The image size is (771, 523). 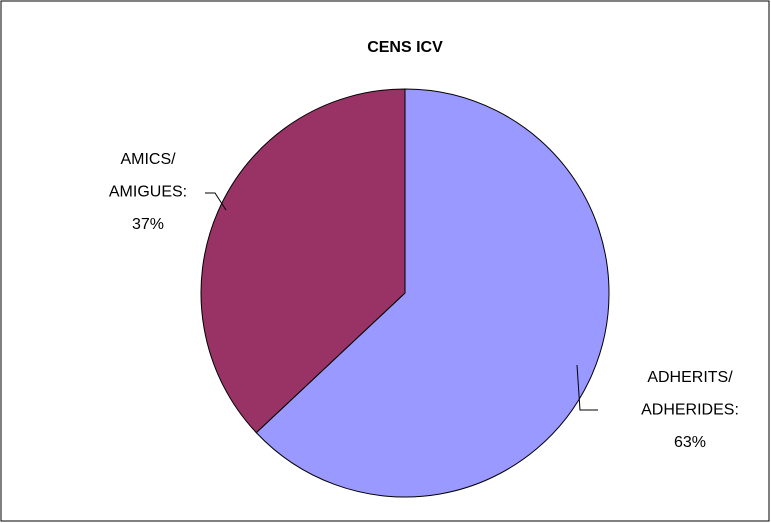 I want to click on slice-label: ADHERIDES:, so click(x=690, y=410).